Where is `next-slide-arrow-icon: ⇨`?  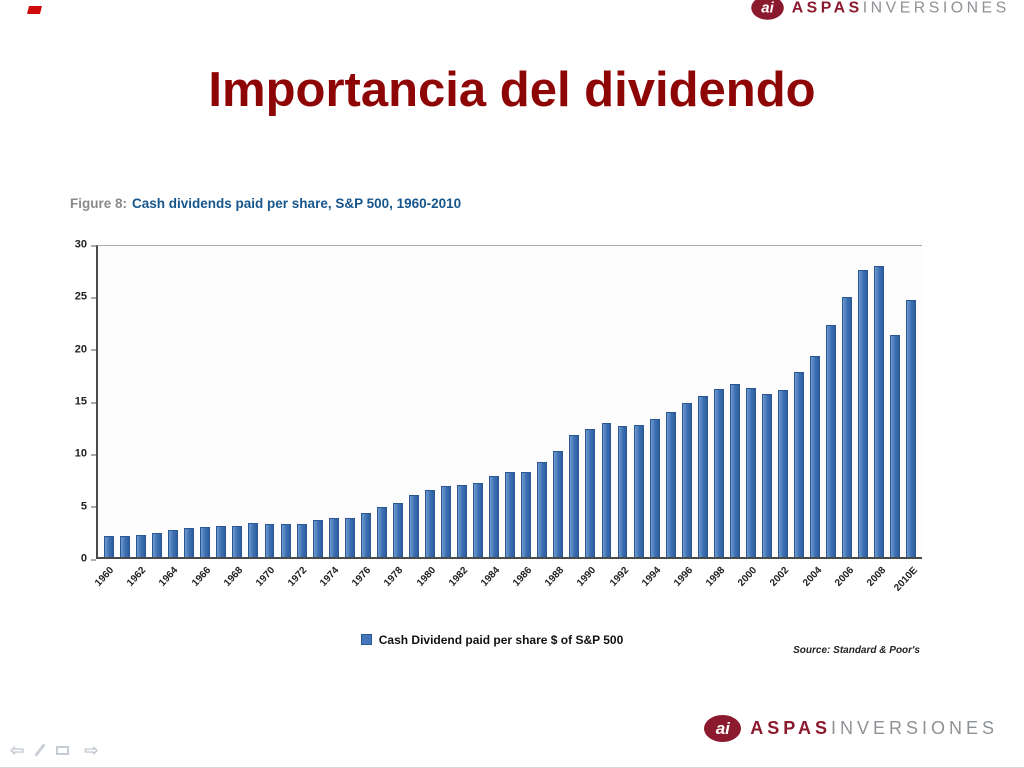
next-slide-arrow-icon: ⇨ is located at coordinates (91, 750).